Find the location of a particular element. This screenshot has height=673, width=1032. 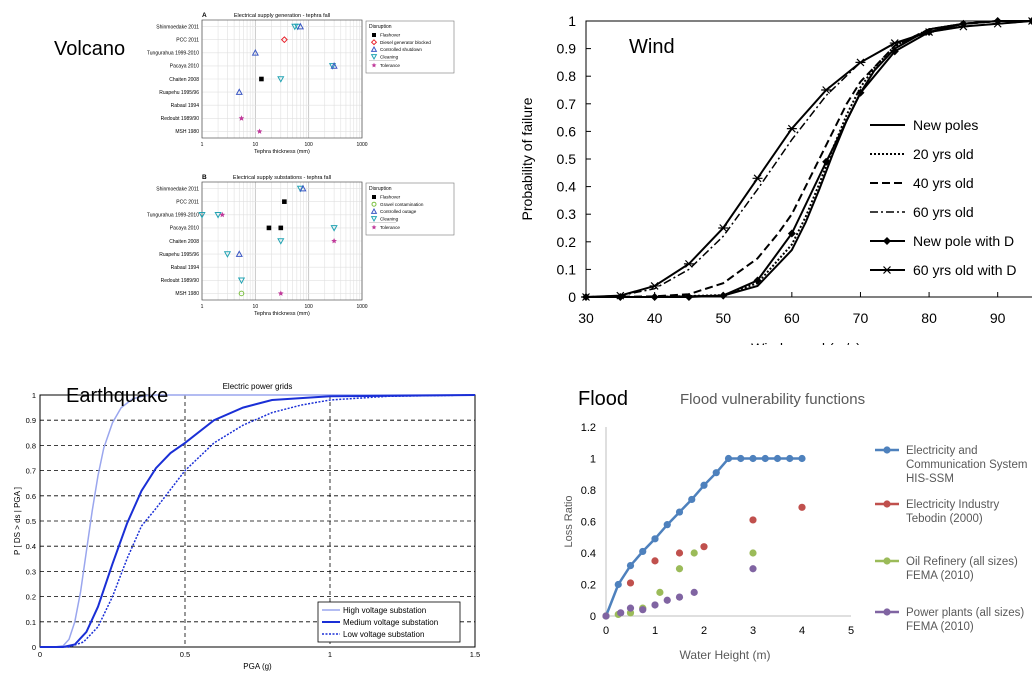

x-tick-label: 0.5 is located at coordinates (185, 654).